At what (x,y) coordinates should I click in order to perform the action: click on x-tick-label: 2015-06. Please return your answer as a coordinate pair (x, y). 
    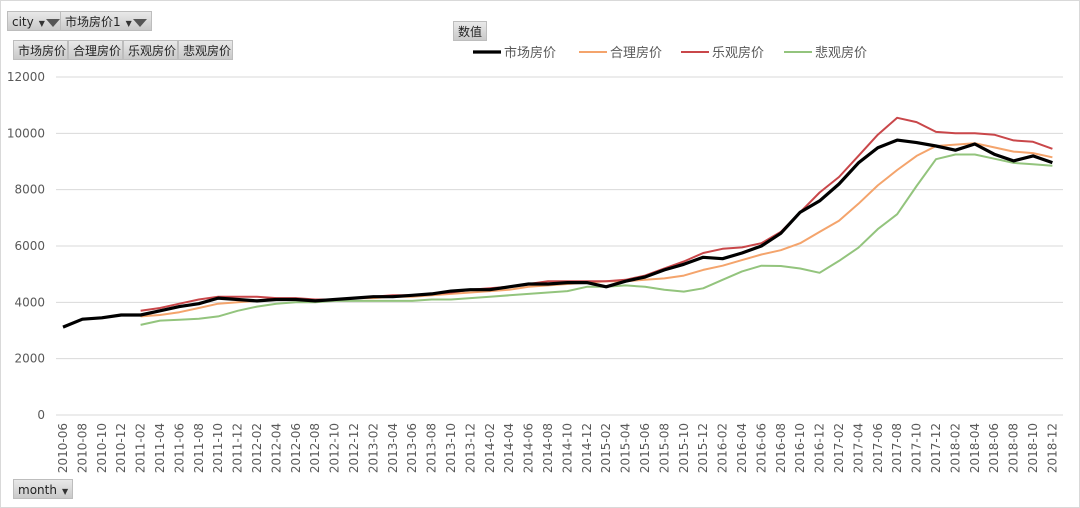
    Looking at the image, I should click on (645, 448).